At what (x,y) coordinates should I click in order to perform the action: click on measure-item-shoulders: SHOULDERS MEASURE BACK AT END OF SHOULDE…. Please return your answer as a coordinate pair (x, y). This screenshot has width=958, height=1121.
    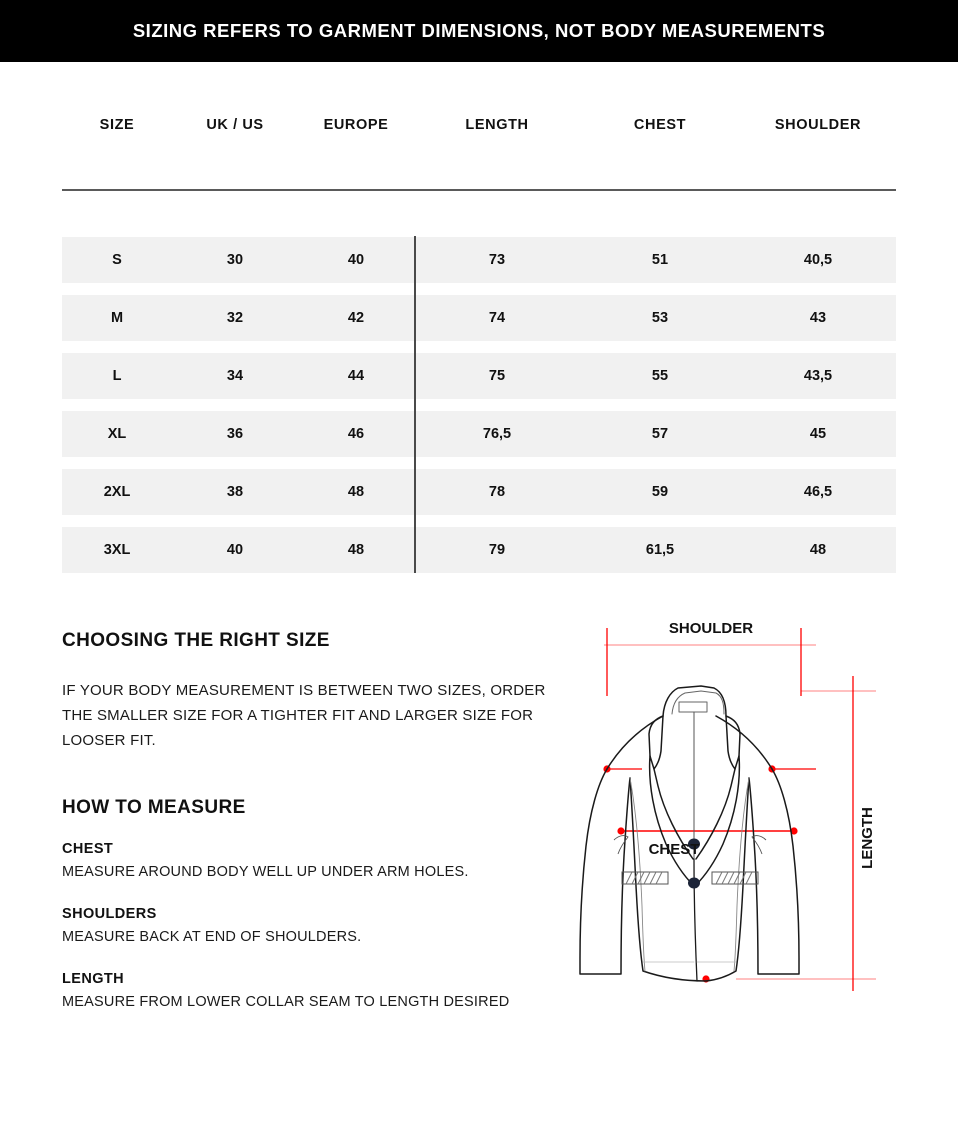
    Looking at the image, I should click on (312, 927).